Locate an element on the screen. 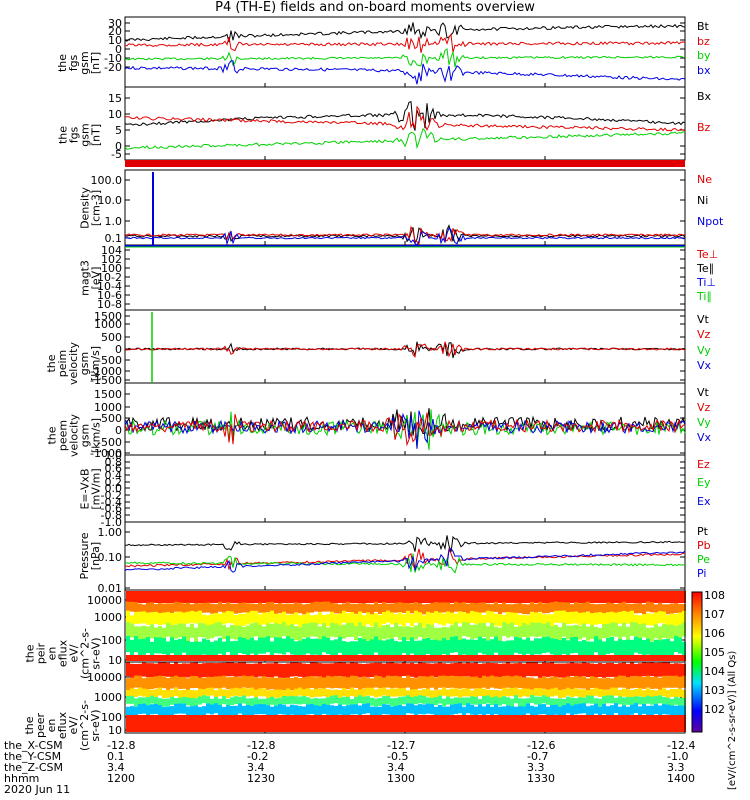  y-tick-label-fgs: -10 is located at coordinates (113, 58).